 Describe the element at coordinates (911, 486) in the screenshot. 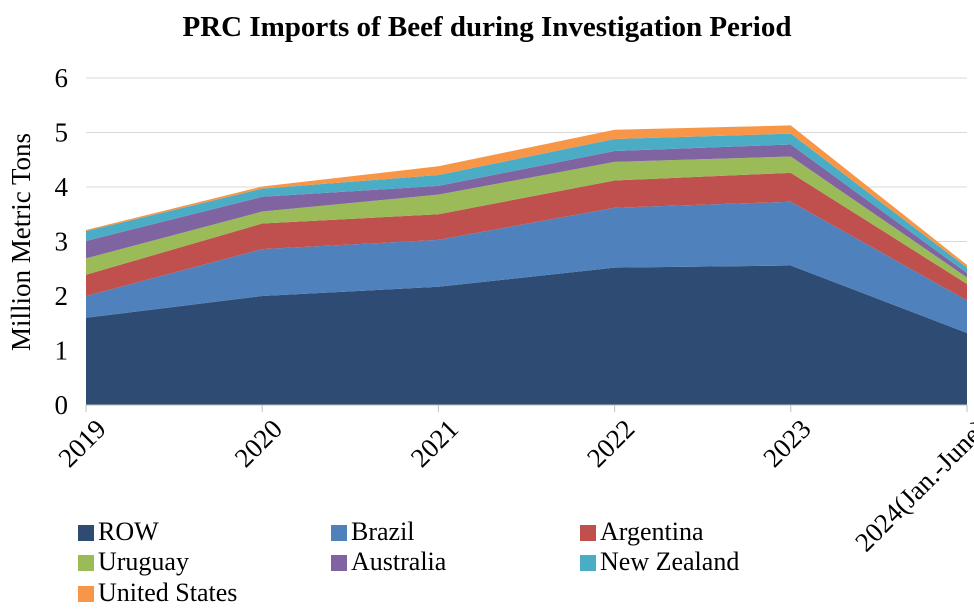

I see `x-tick-label: 2024(Jan.-June)` at that location.